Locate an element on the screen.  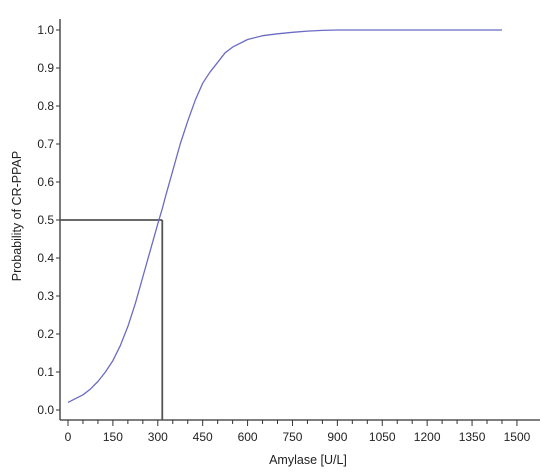
x-tick-label: 750 is located at coordinates (292, 437).